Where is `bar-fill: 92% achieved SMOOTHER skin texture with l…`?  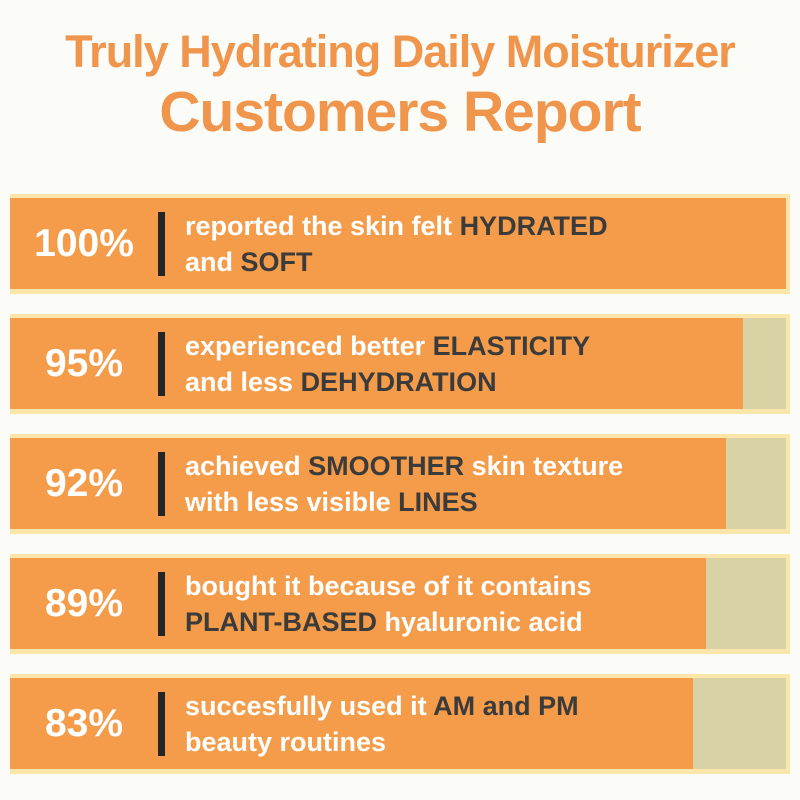 bar-fill: 92% achieved SMOOTHER skin texture with l… is located at coordinates (368, 483).